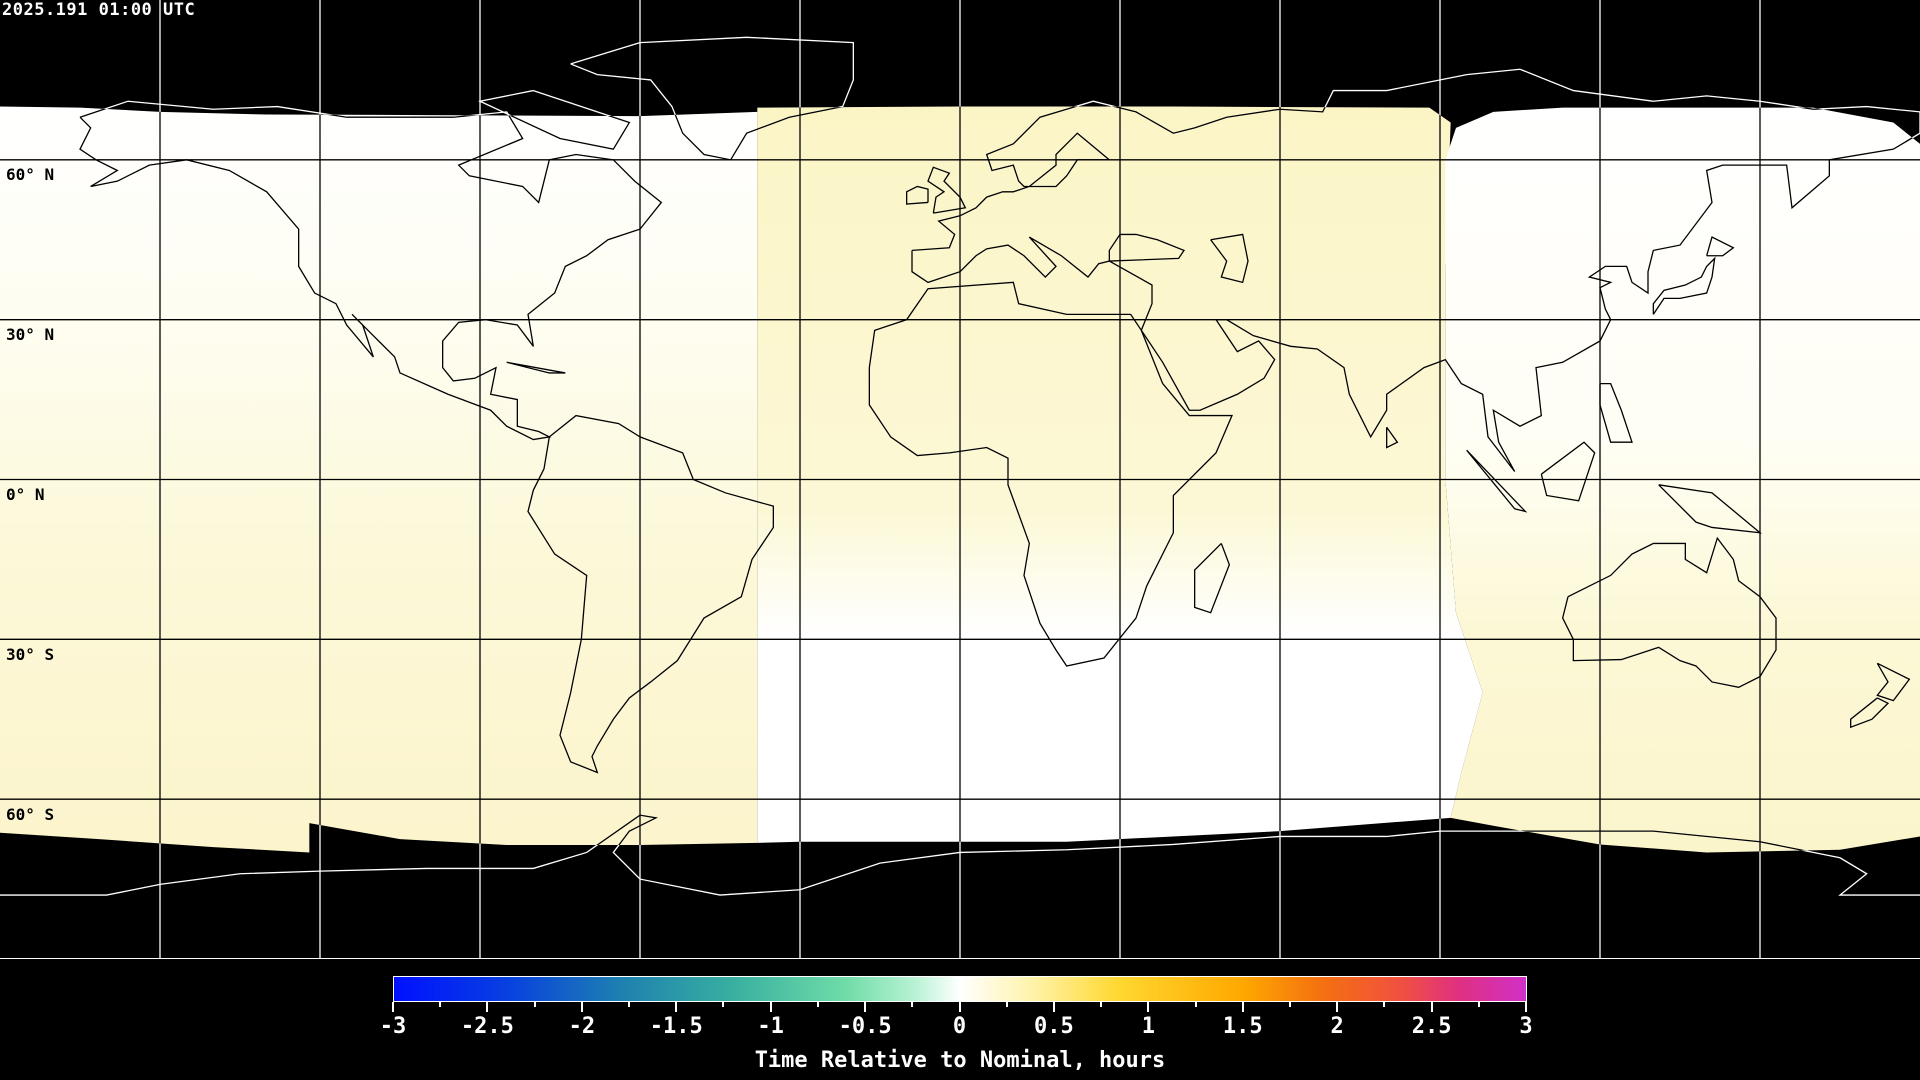  Describe the element at coordinates (770, 1026) in the screenshot. I see `colorbar-tick-label: -1` at that location.